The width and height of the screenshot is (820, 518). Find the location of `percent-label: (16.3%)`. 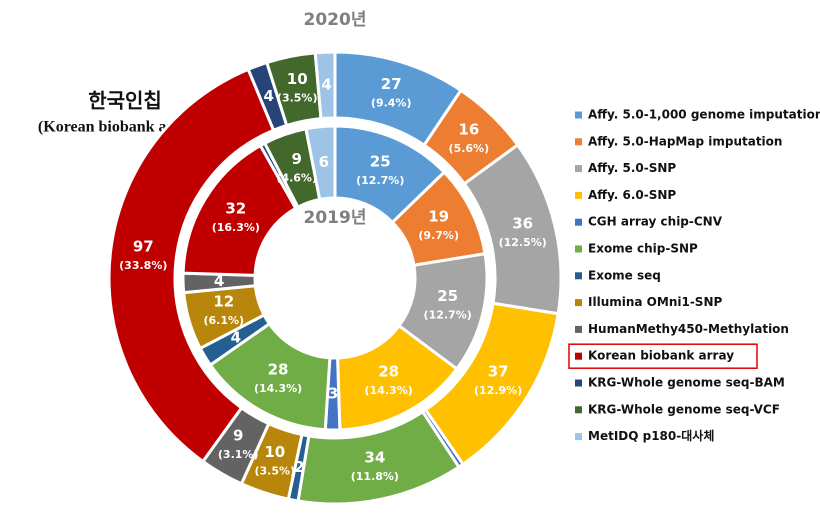

percent-label: (16.3%) is located at coordinates (236, 227).